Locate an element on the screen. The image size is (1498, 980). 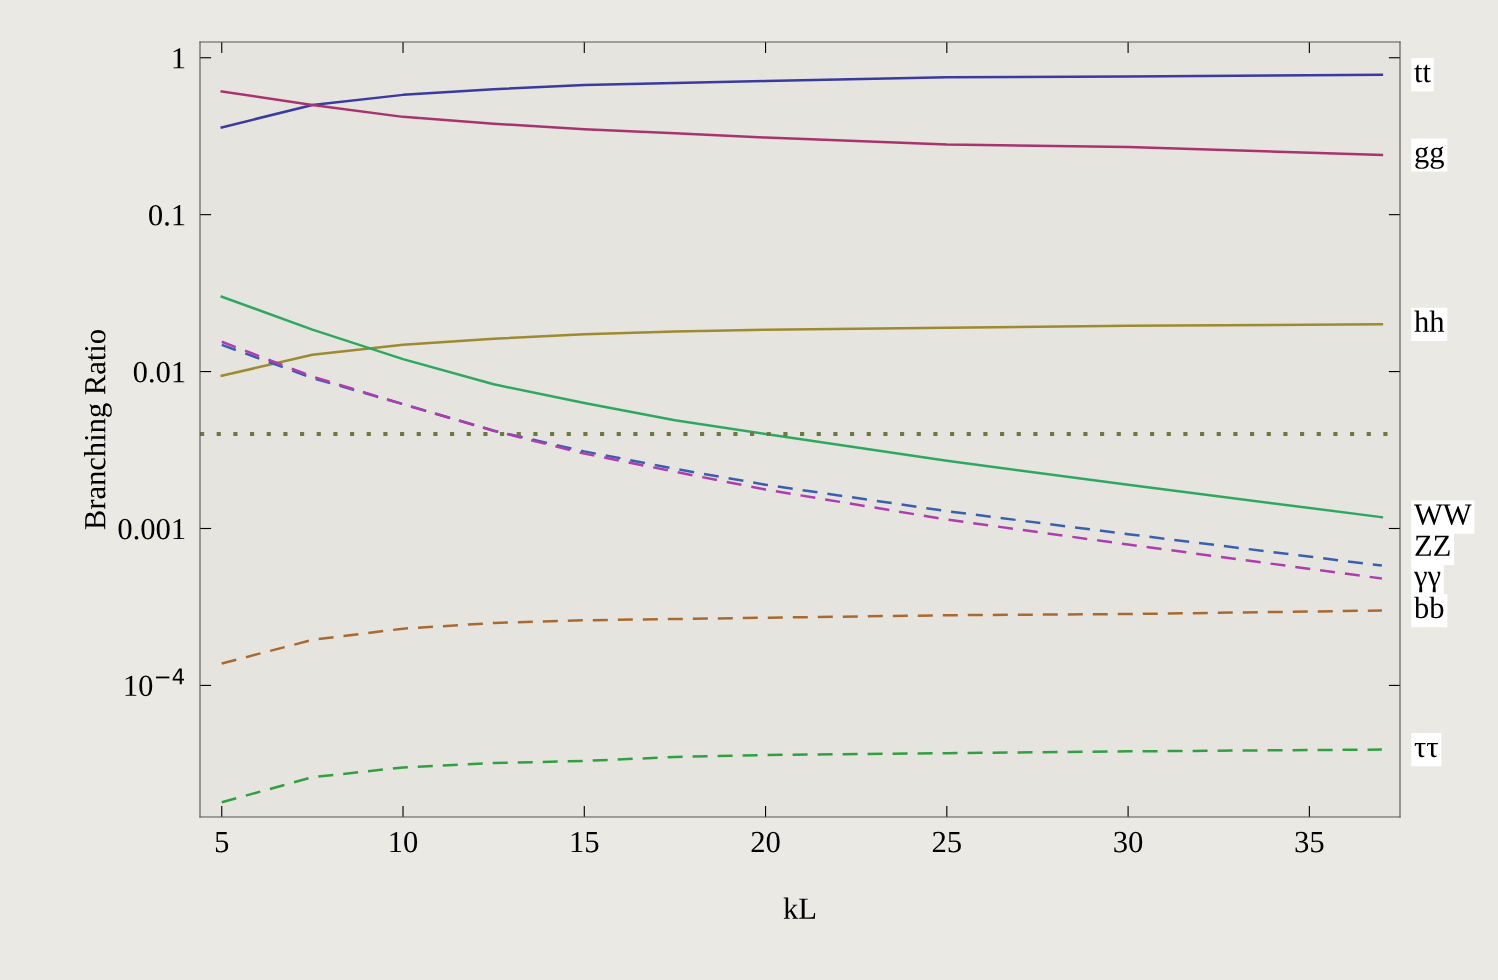
y-tick-label: 0.1 is located at coordinates (167, 215).